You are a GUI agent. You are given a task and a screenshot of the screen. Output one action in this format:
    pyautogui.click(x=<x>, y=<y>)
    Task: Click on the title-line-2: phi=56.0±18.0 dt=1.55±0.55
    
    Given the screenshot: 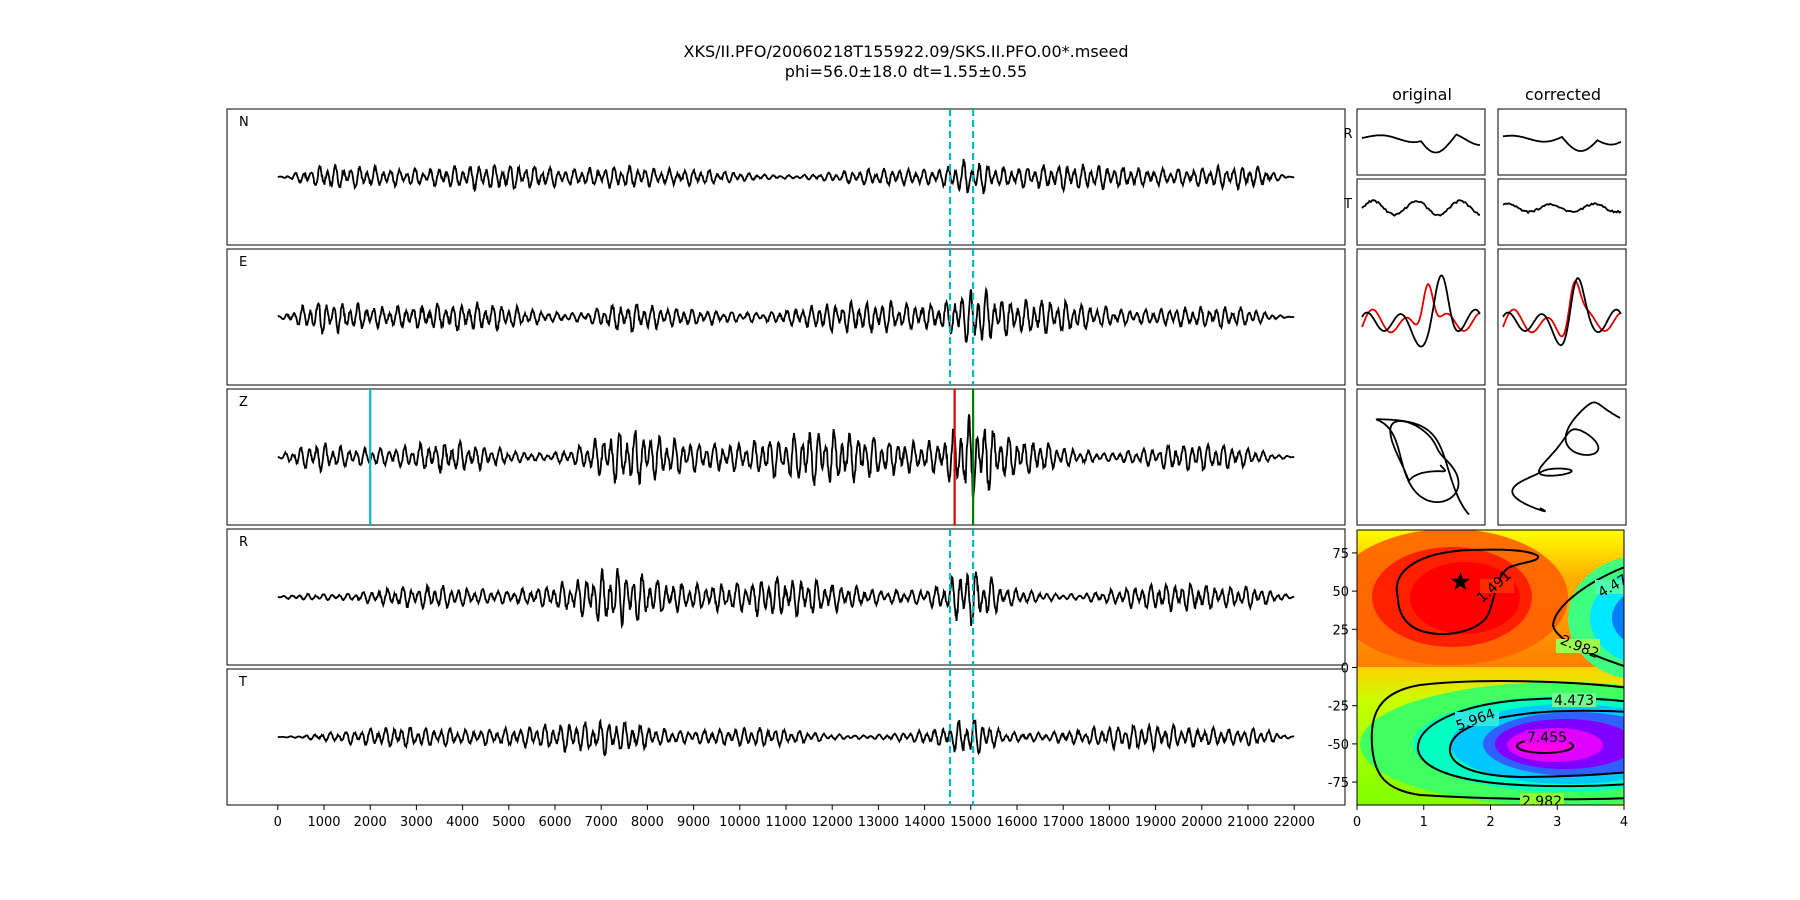 What is the action you would take?
    pyautogui.click(x=906, y=71)
    